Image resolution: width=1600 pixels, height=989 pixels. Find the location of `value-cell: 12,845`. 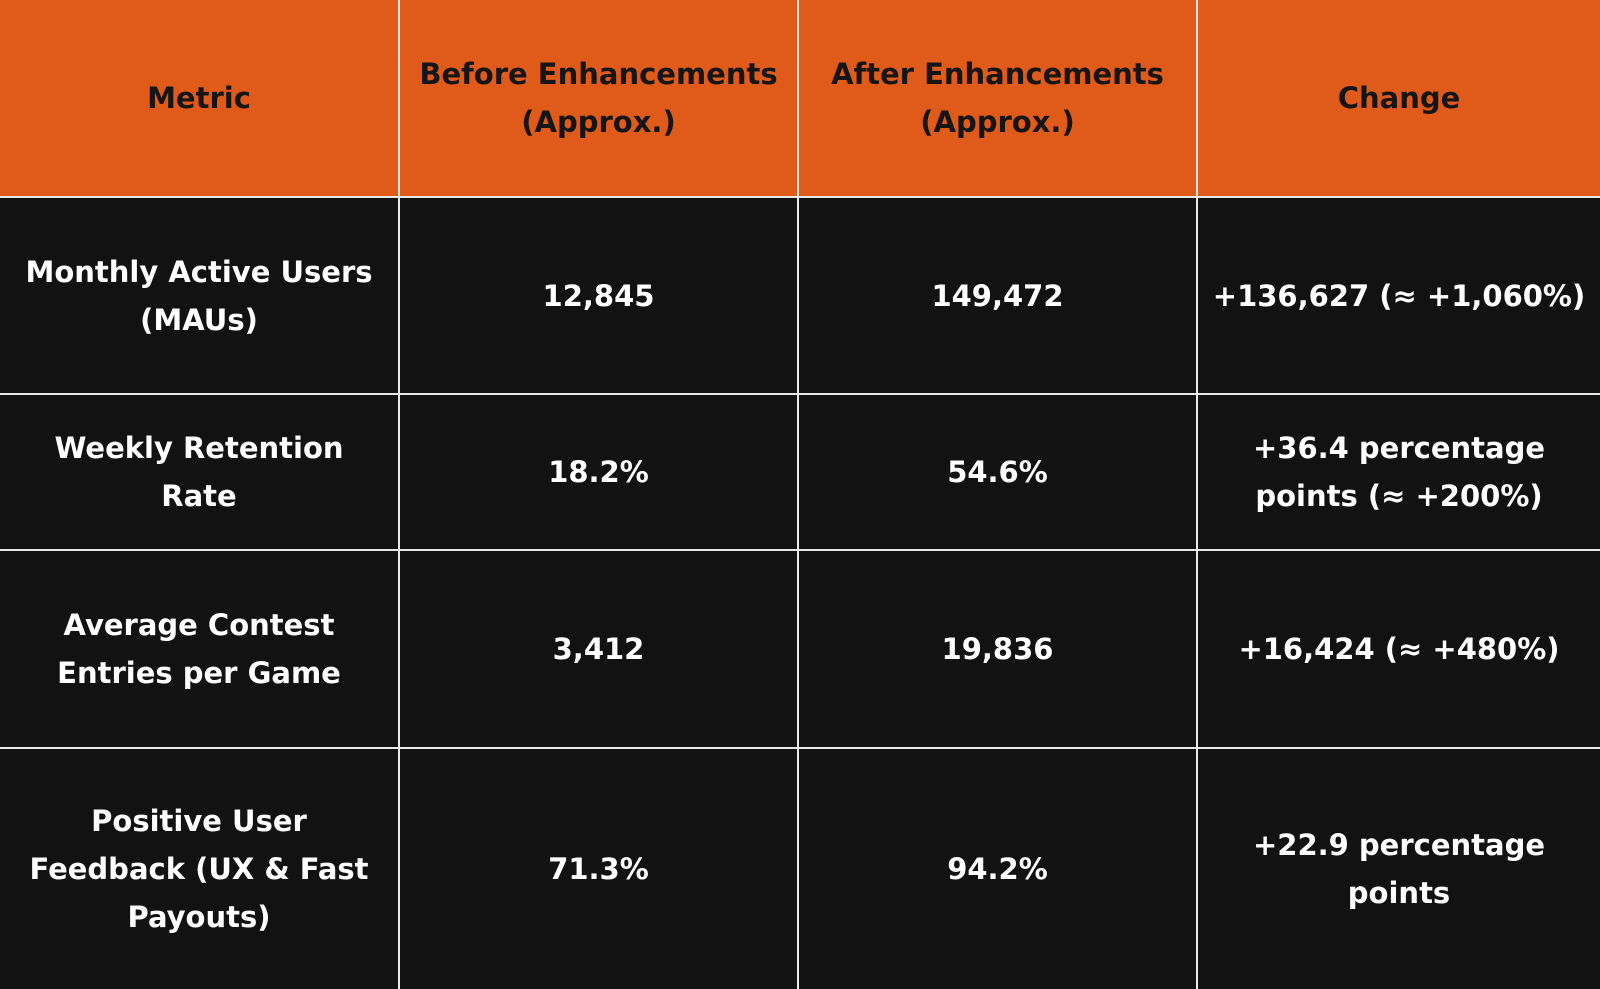

value-cell: 12,845 is located at coordinates (598, 296).